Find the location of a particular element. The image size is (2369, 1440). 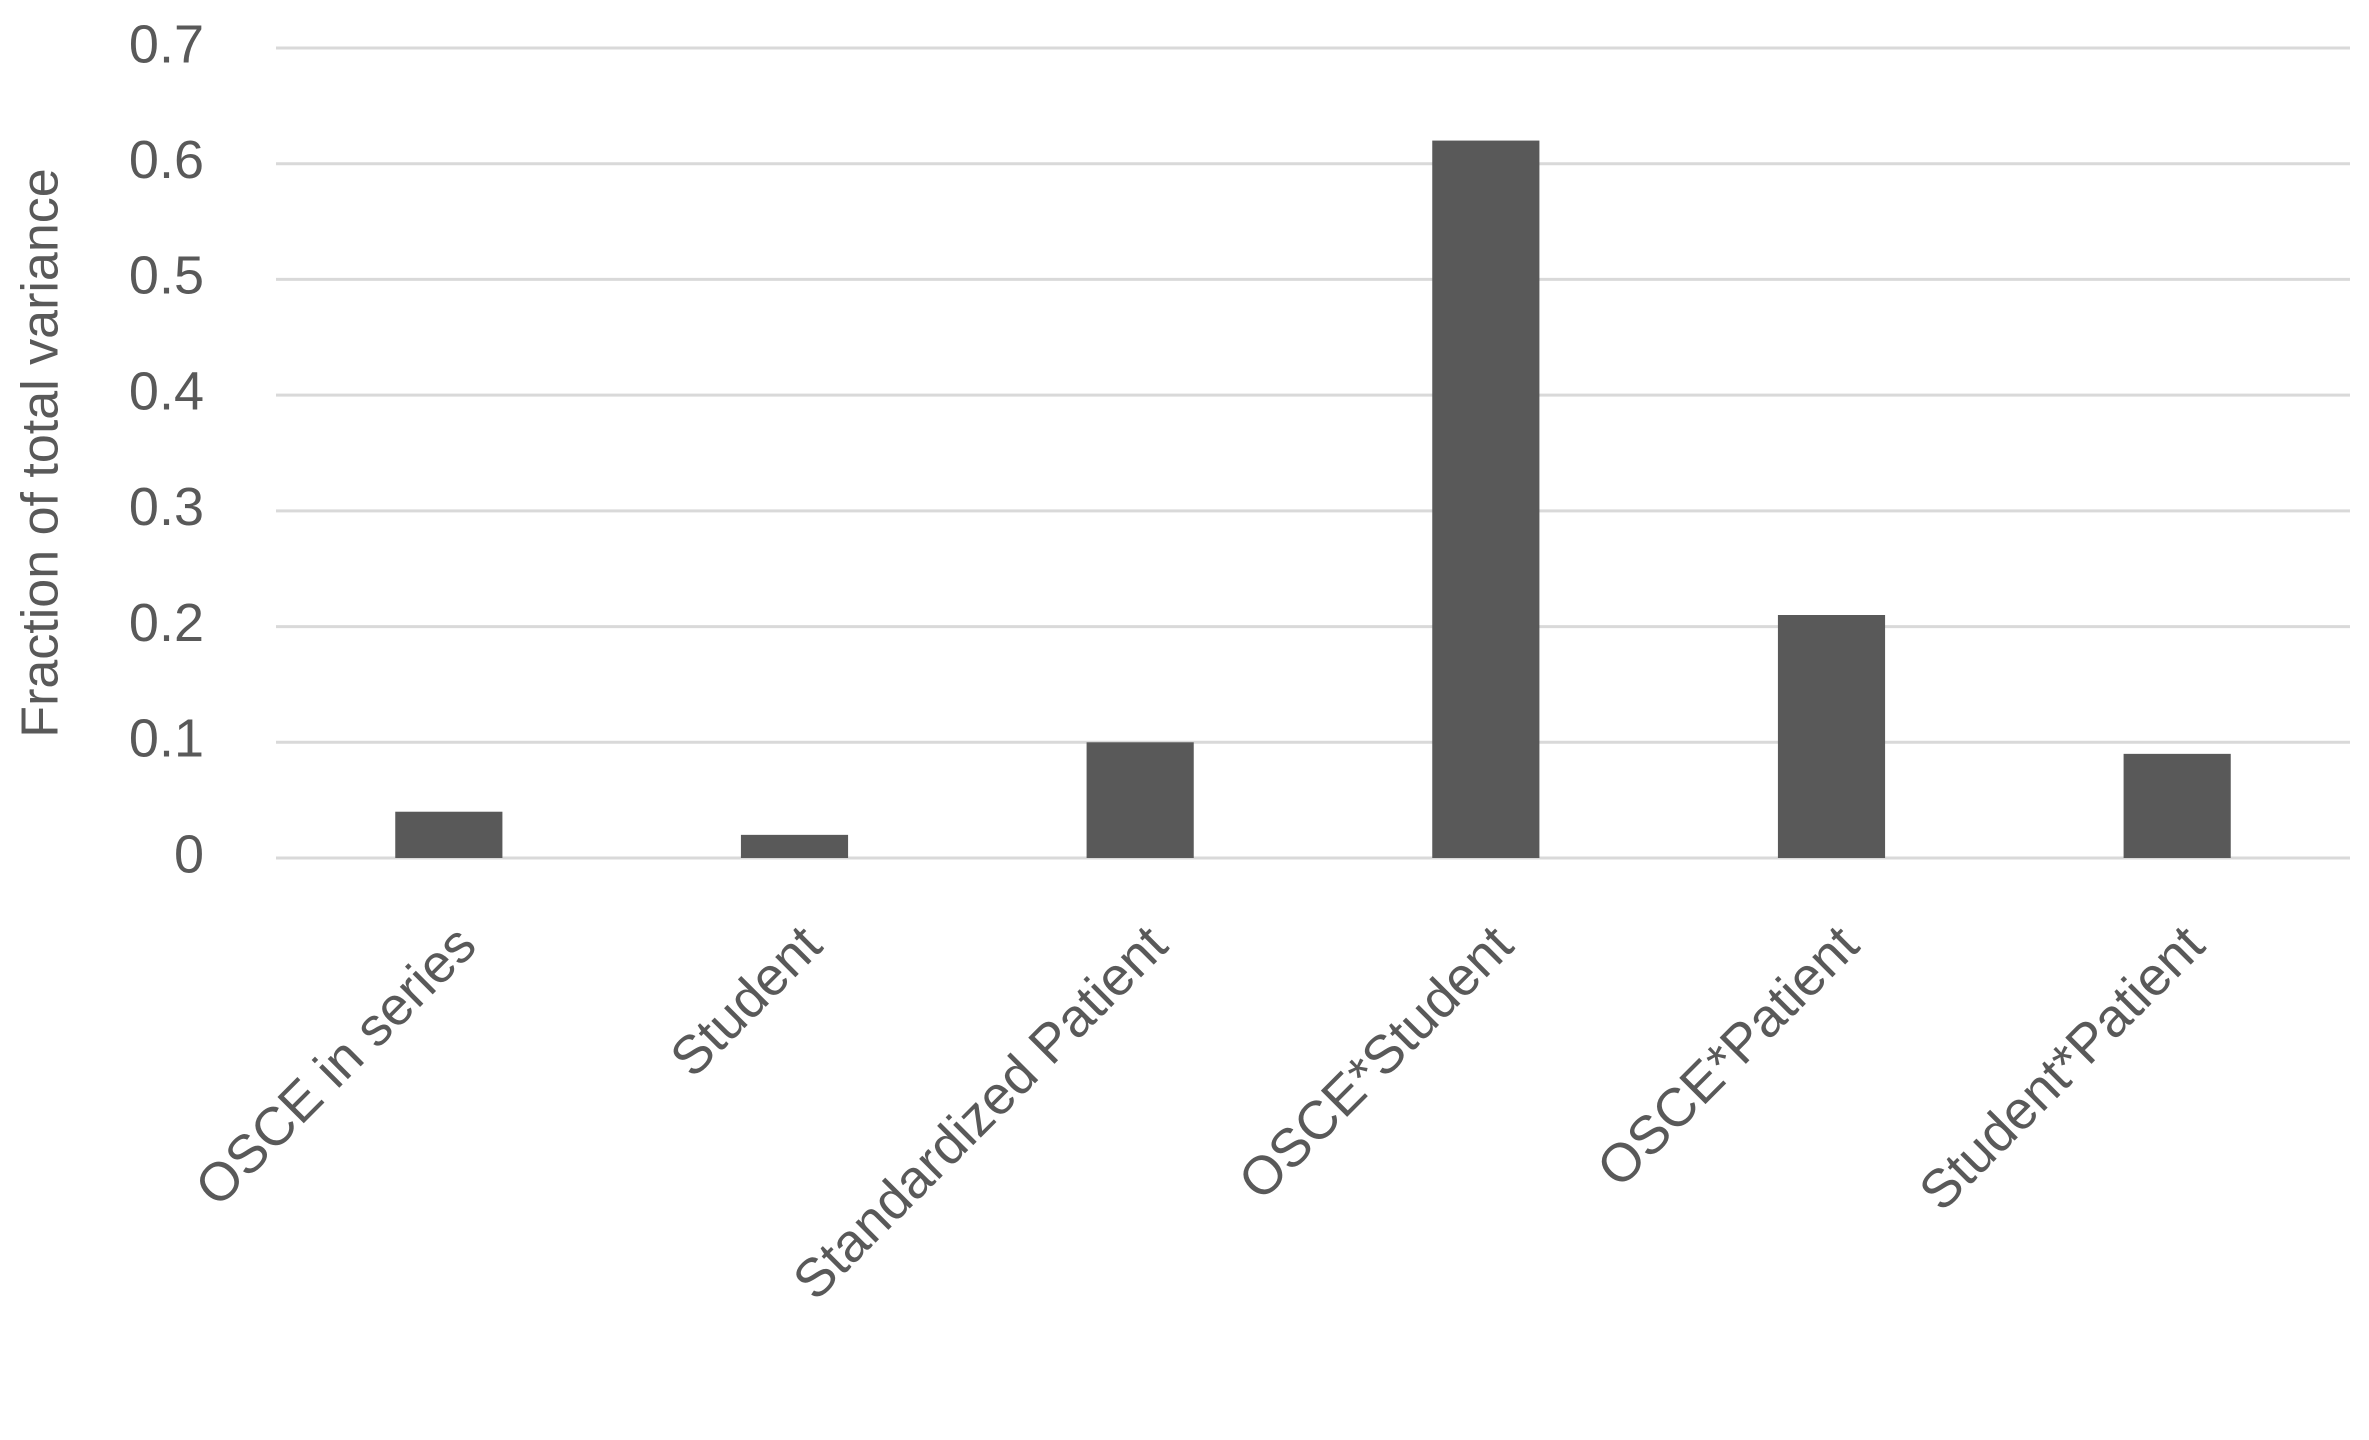

x-tick-label: OSCE in series is located at coordinates (335, 1065).